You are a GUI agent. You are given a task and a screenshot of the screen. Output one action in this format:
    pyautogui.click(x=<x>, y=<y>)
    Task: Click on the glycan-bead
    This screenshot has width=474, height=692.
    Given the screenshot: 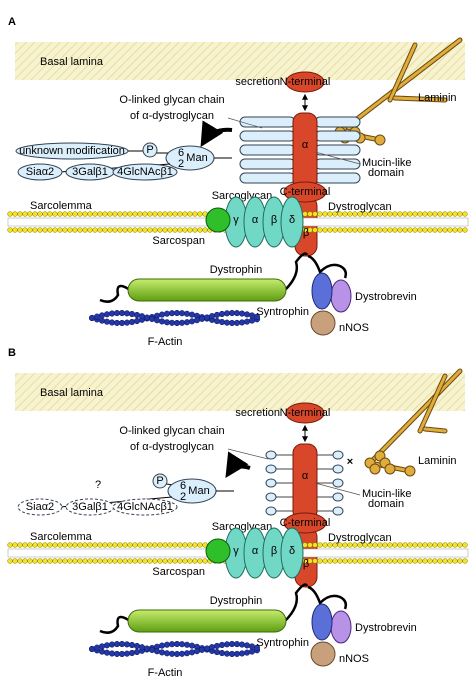 What is the action you would take?
    pyautogui.click(x=271, y=469)
    